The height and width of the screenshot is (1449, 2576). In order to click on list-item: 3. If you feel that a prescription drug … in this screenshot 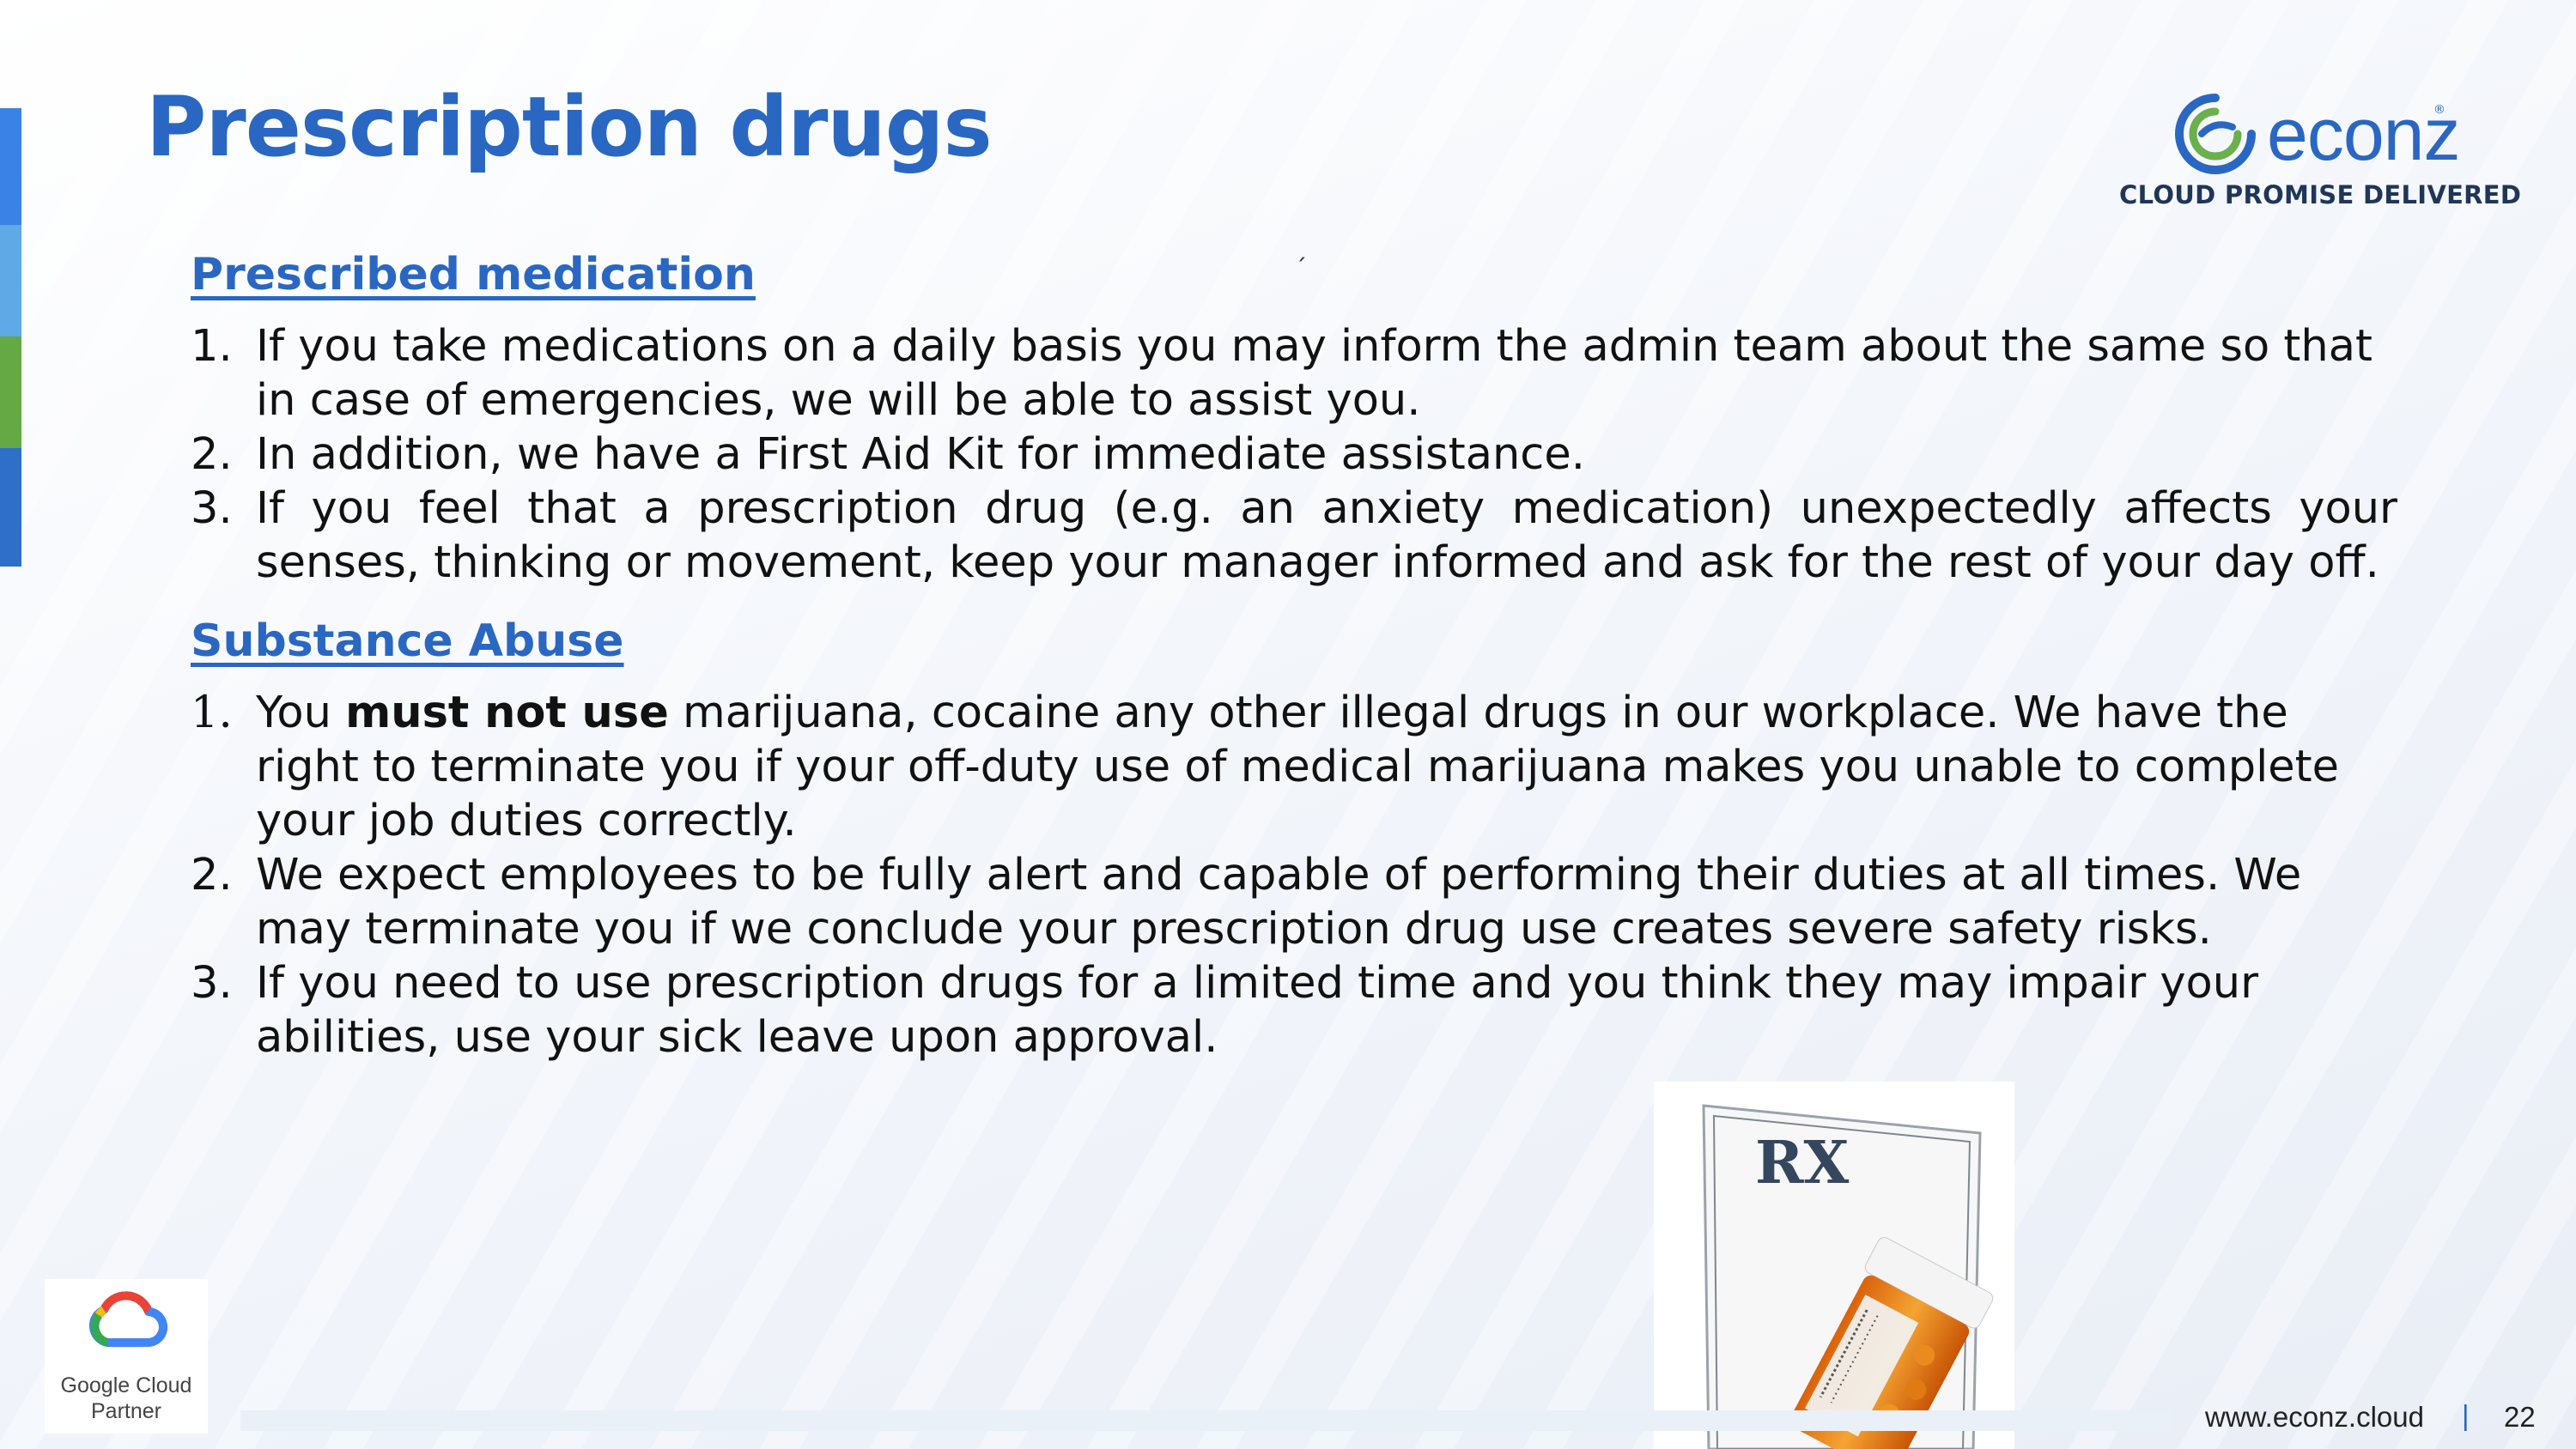, I will do `click(1294, 536)`.